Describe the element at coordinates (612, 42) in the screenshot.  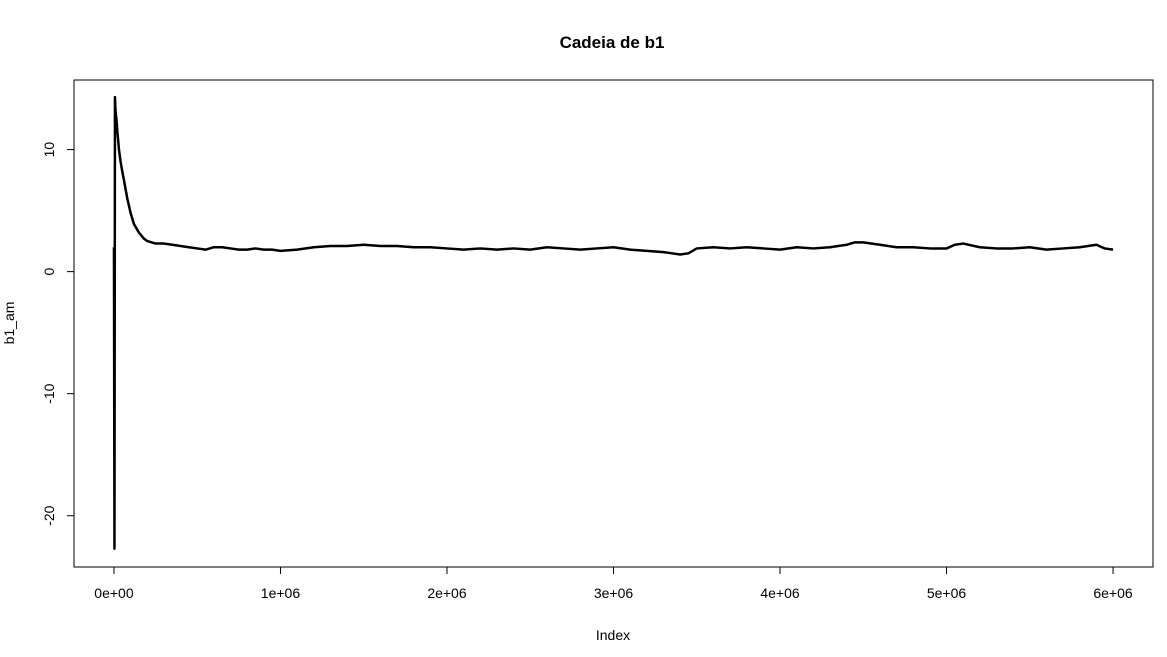
I see `chart-title: Cadeia de b1` at that location.